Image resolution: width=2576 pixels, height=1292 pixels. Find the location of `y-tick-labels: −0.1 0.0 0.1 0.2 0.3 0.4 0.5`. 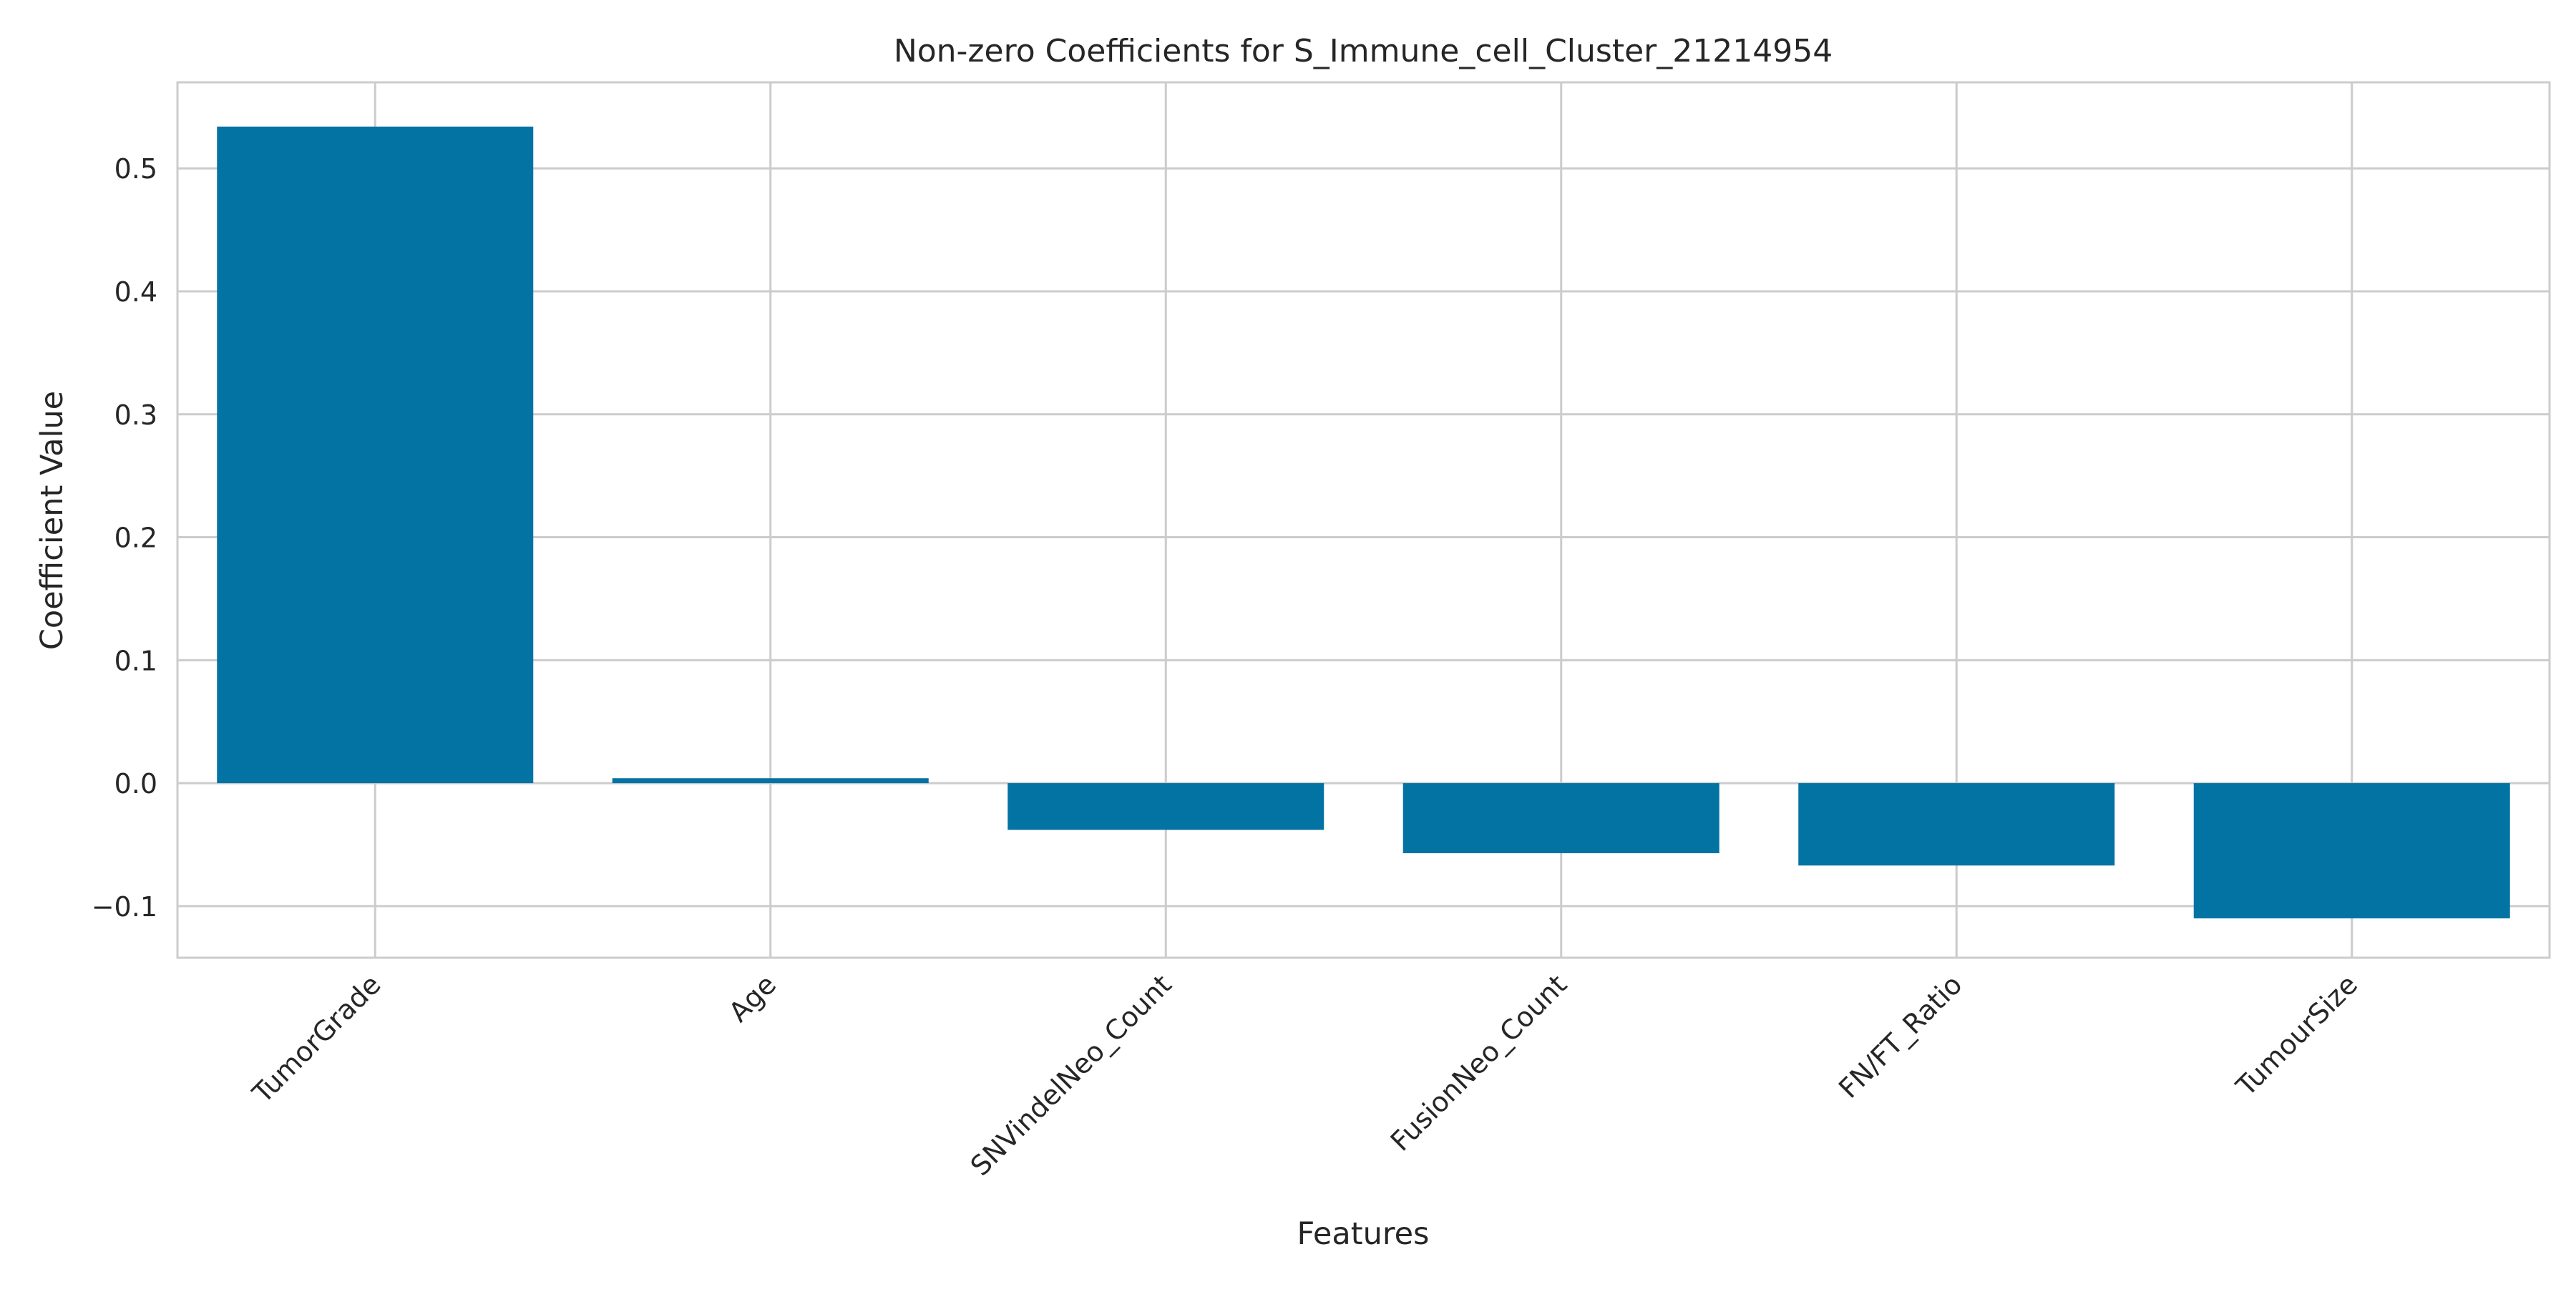

y-tick-labels: −0.1 0.0 0.1 0.2 0.3 0.4 0.5 is located at coordinates (124, 538).